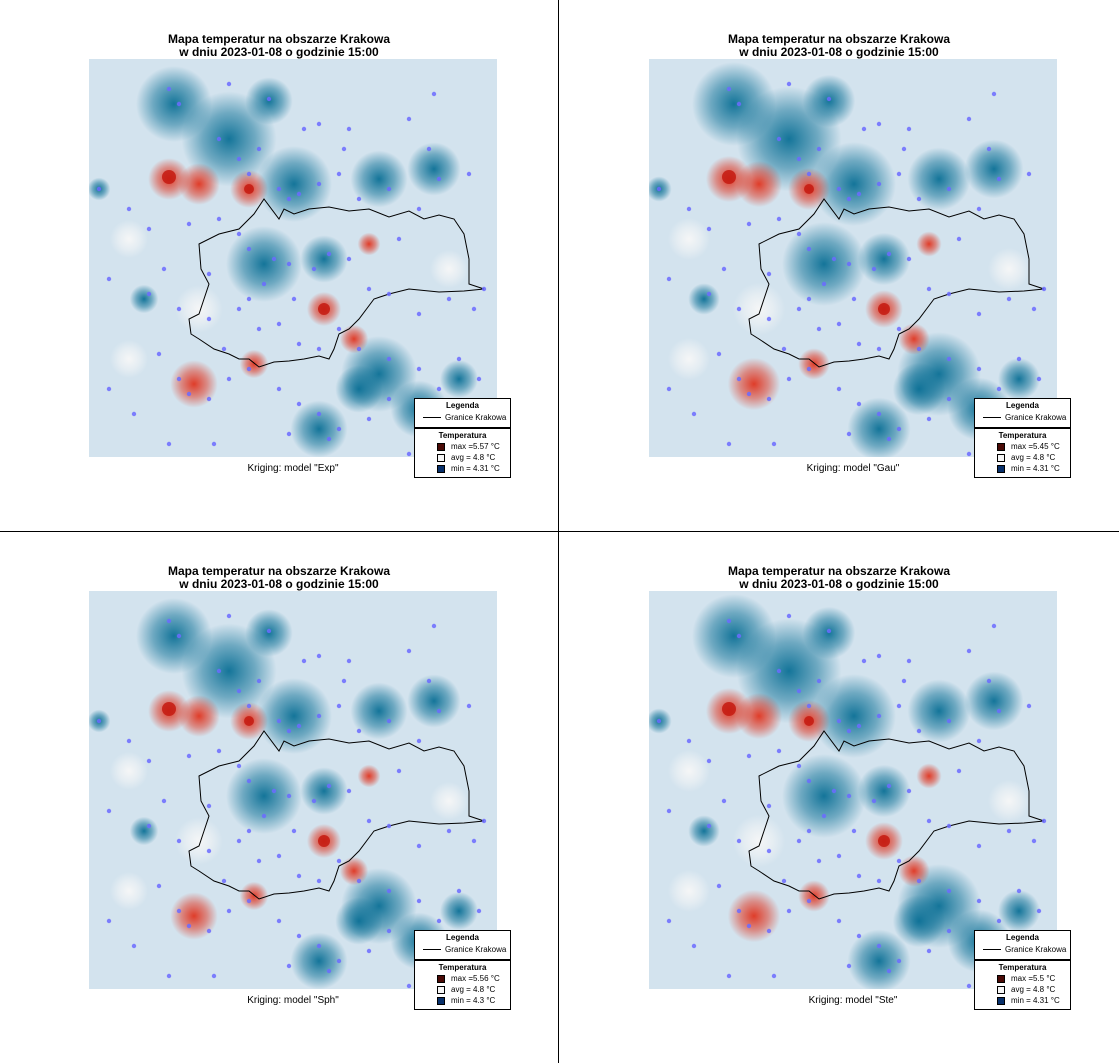  Describe the element at coordinates (853, 468) in the screenshot. I see `model-caption: Kriging: model "Gau"` at that location.